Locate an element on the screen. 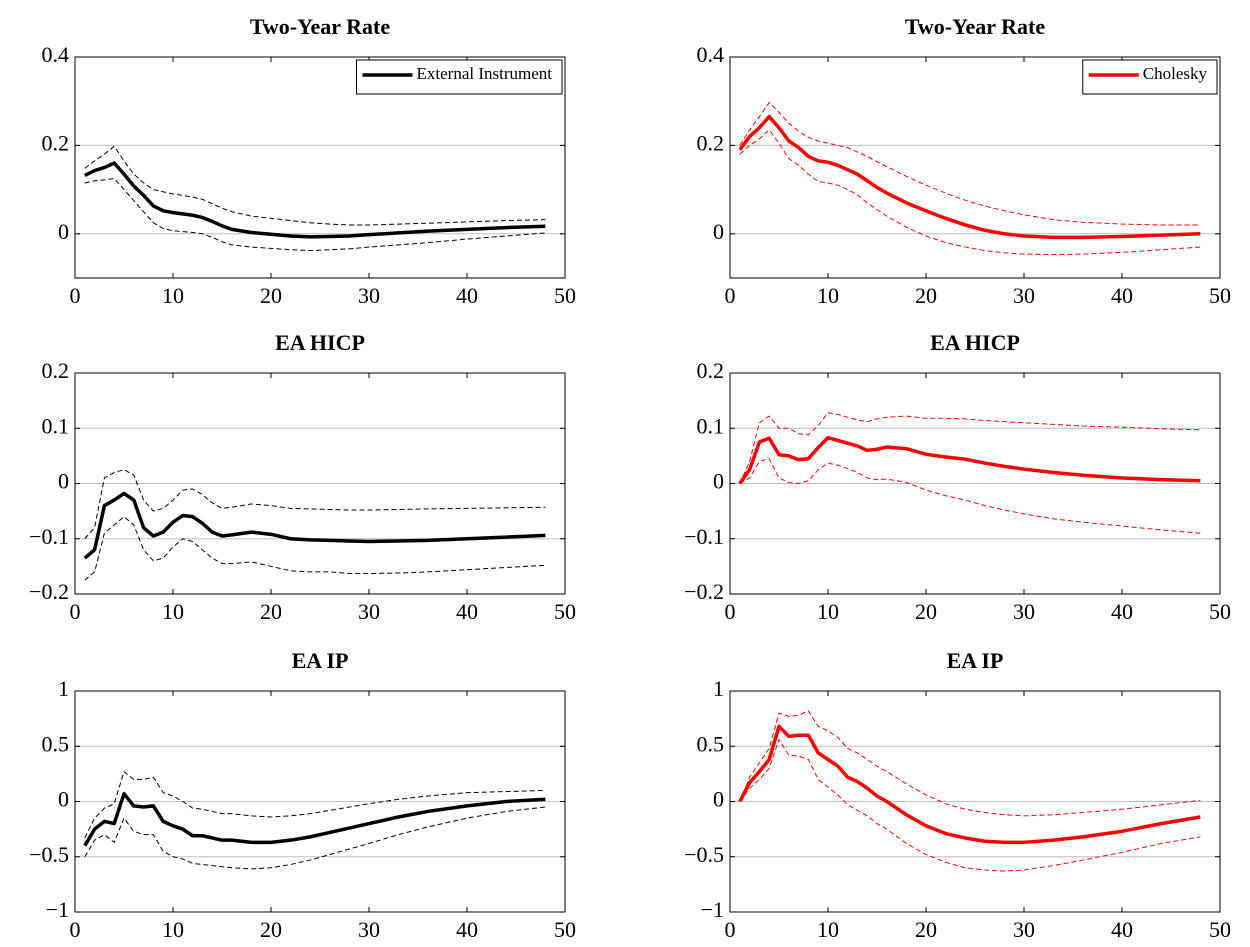  y-tick-label: −0.5 is located at coordinates (704, 854).